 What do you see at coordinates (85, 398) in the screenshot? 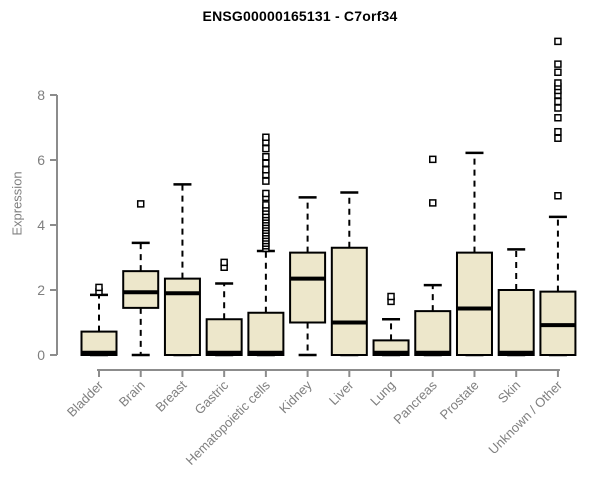
I see `x-axis-label-bladder: Bladder` at bounding box center [85, 398].